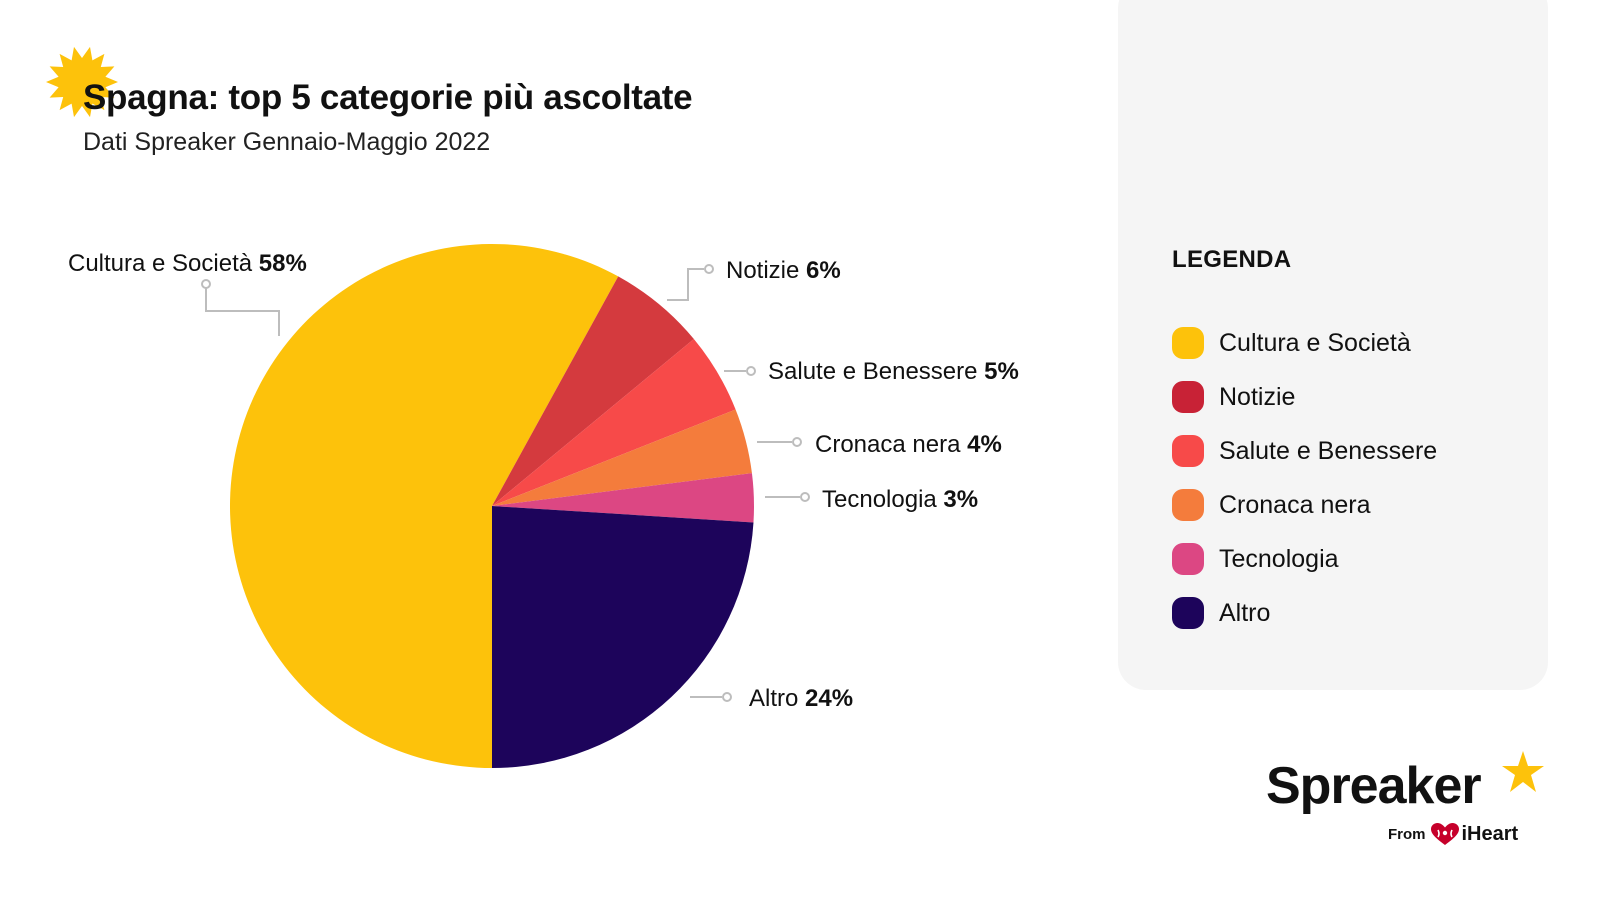 This screenshot has width=1600, height=900. I want to click on leader-line-cultura-e-societa, so click(242, 312).